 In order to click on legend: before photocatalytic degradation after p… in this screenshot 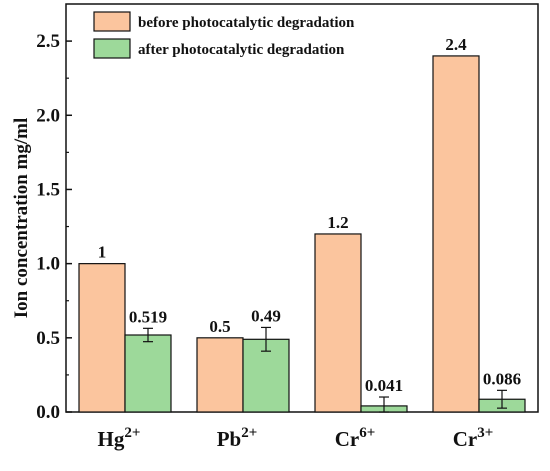, I will do `click(224, 35)`.